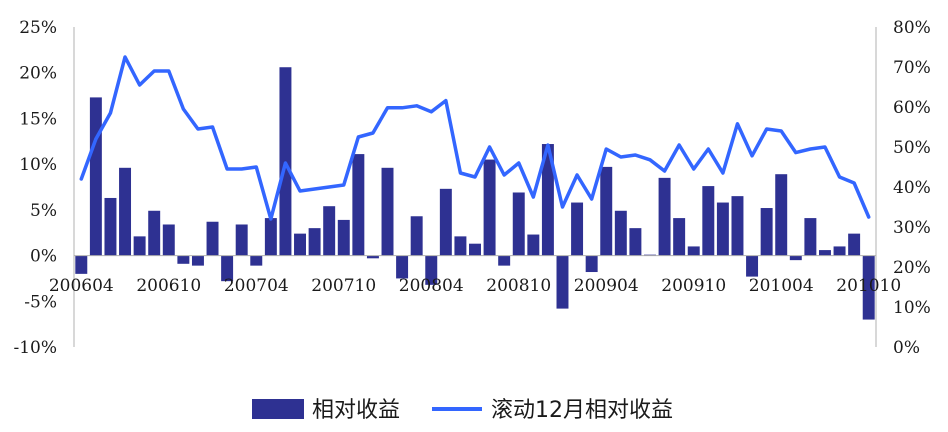  Describe the element at coordinates (912, 228) in the screenshot. I see `right-tick-label: 30%` at that location.